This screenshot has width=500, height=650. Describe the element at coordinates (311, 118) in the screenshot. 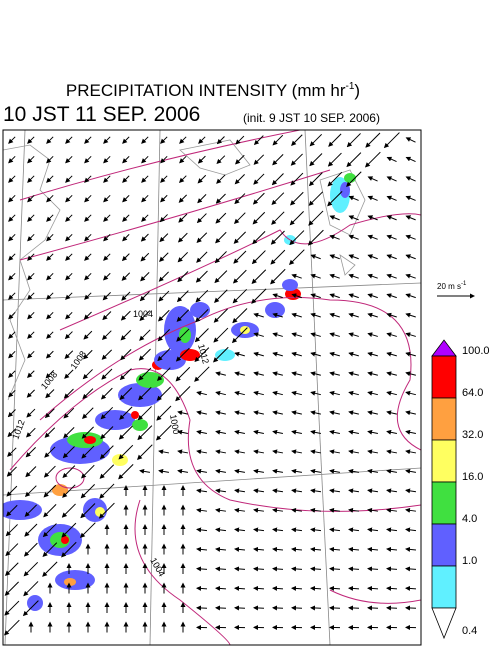

I see `init-time: (init. 9 JST 10 SEP. 2006)` at that location.